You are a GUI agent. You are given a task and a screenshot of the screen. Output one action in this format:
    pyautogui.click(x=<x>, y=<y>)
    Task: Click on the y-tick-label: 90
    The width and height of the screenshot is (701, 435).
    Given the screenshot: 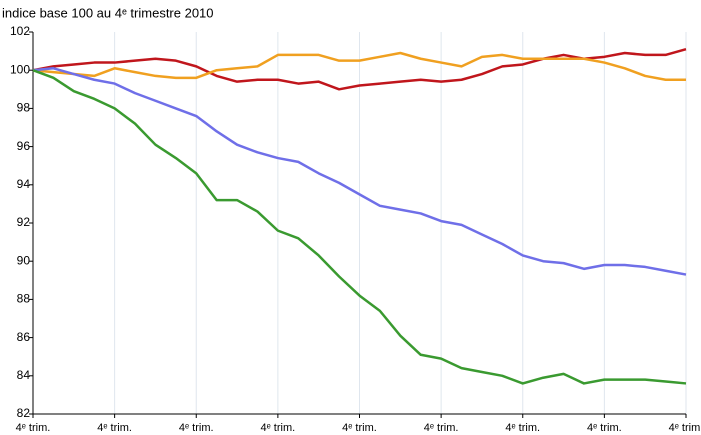 What is the action you would take?
    pyautogui.click(x=24, y=260)
    